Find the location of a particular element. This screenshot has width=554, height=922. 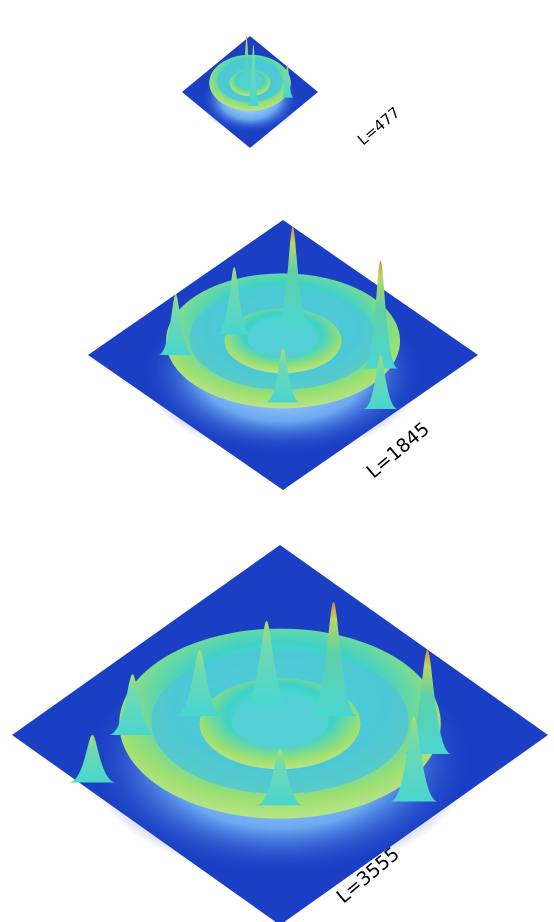

panel-label: L=477 is located at coordinates (379, 126).